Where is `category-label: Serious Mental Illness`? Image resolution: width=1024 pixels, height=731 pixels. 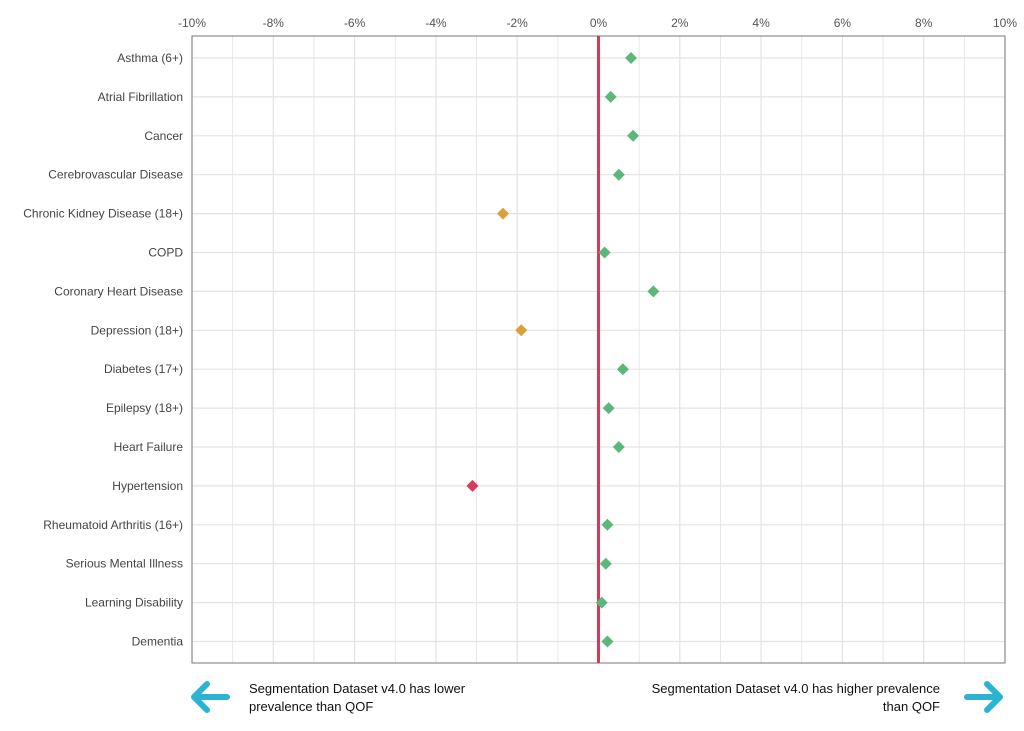
category-label: Serious Mental Illness is located at coordinates (124, 564).